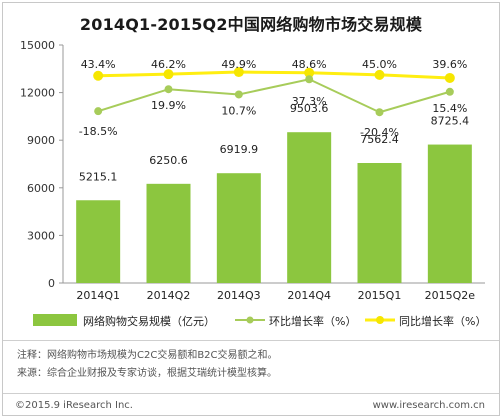 The height and width of the screenshot is (420, 504). Describe the element at coordinates (238, 110) in the screenshot. I see `qoq-value-label: 10.7%` at that location.